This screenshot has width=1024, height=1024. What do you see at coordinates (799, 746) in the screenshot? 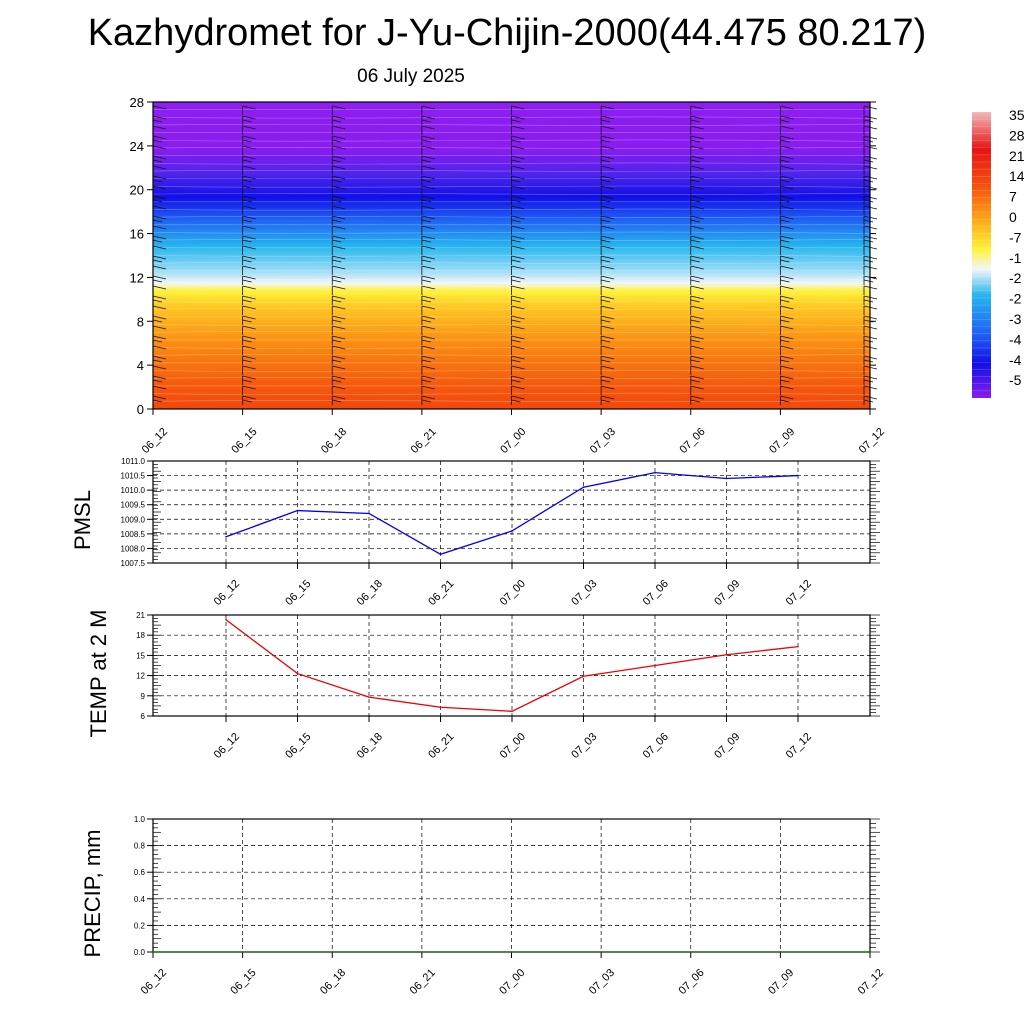
I see `x-tick-label: 07_12` at bounding box center [799, 746].